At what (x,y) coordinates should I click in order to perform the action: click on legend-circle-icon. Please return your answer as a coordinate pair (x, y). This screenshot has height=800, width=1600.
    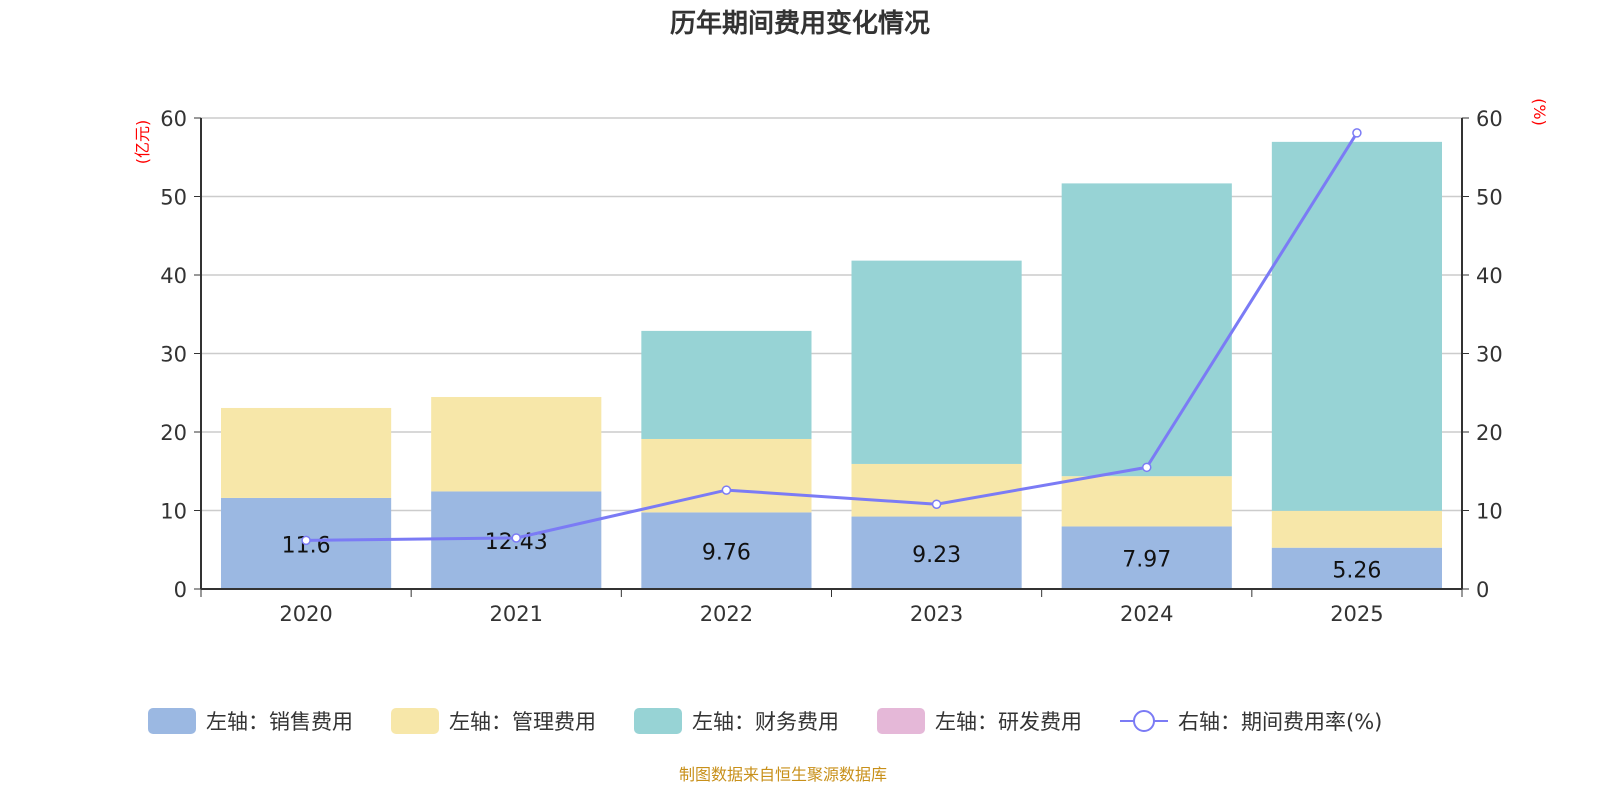
    Looking at the image, I should click on (1144, 721).